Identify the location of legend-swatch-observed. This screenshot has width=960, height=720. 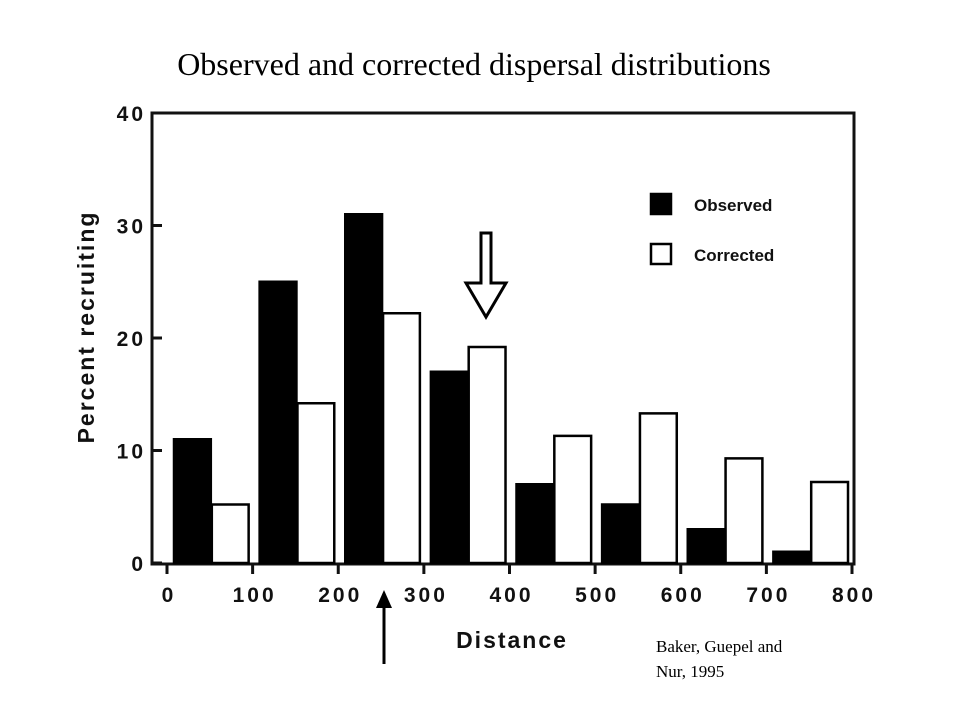
(661, 204).